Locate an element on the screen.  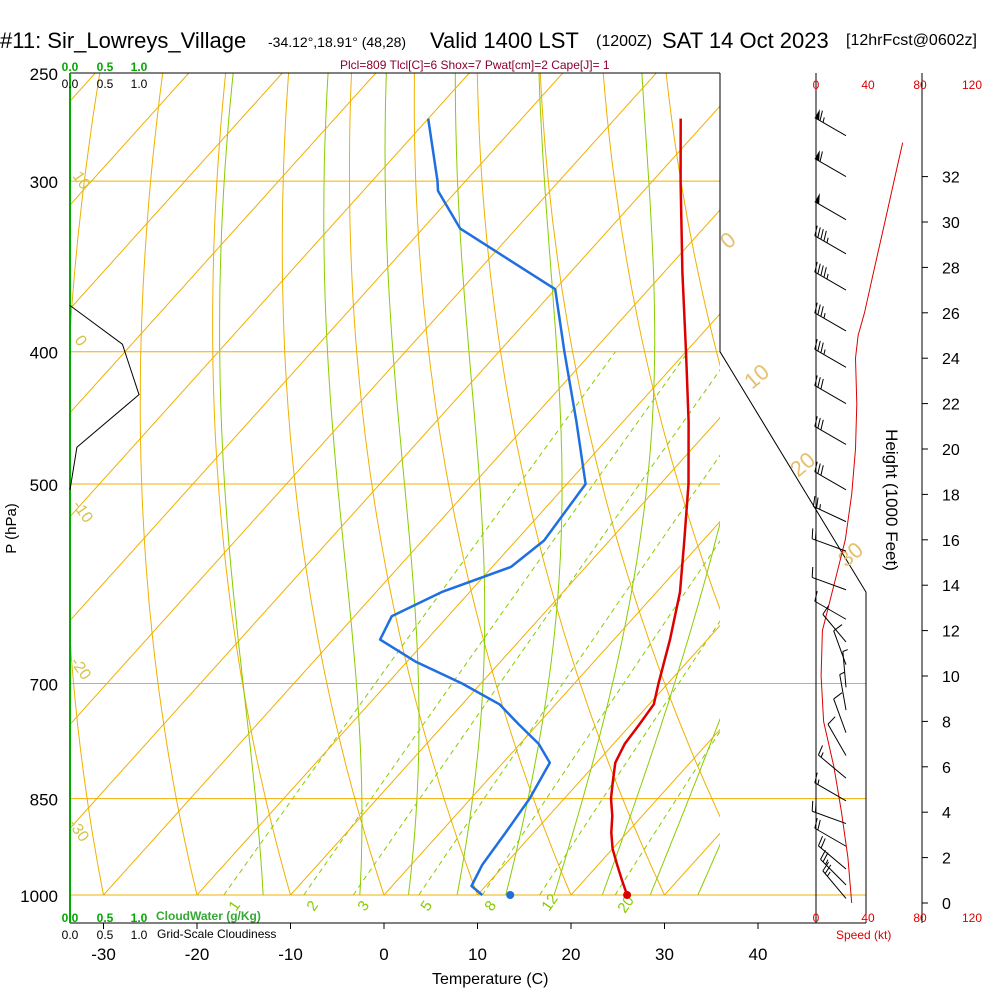
temperature-tick-label: -30 is located at coordinates (103, 954).